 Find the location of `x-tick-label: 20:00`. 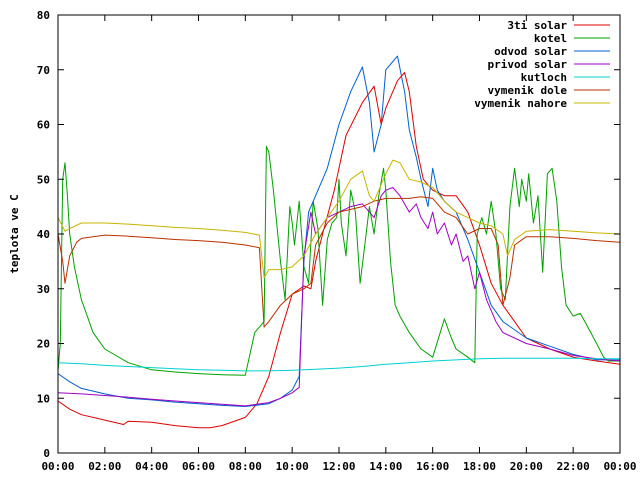

x-tick-label: 20:00 is located at coordinates (526, 466).